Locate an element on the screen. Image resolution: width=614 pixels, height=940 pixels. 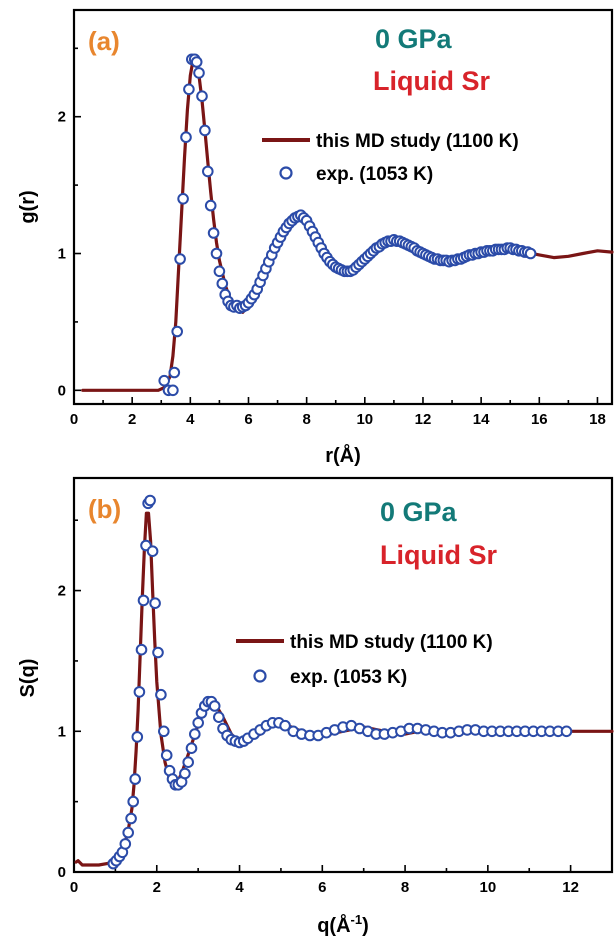
x-tick-label-a: 4 is located at coordinates (190, 419).